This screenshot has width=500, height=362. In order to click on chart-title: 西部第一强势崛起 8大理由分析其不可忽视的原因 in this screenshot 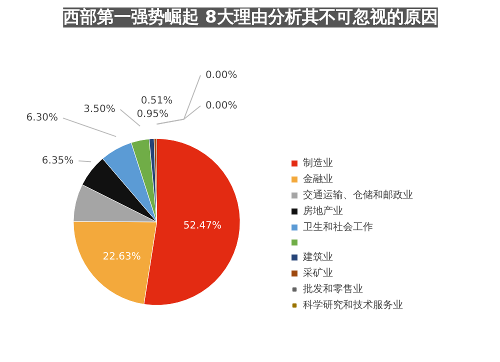, I will do `click(250, 18)`.